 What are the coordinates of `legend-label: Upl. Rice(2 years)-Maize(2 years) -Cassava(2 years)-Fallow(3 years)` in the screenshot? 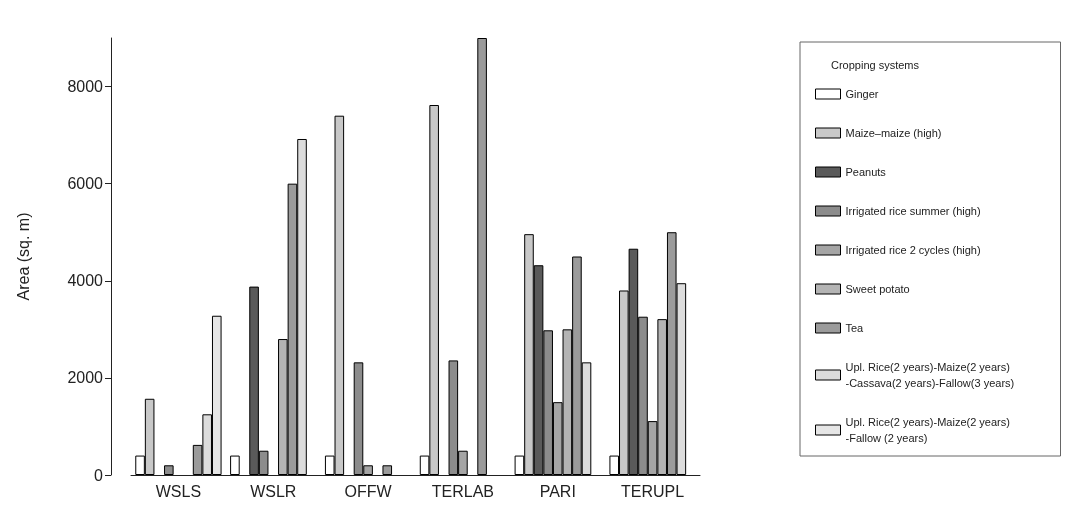 It's located at (930, 375).